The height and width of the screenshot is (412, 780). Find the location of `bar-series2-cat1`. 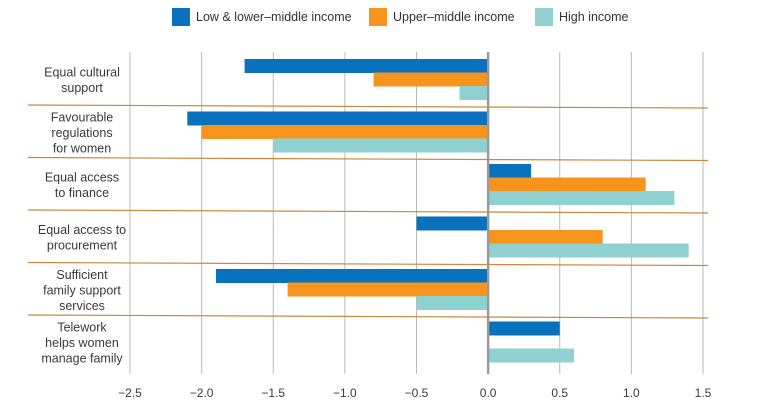

bar-series2-cat1 is located at coordinates (381, 145).